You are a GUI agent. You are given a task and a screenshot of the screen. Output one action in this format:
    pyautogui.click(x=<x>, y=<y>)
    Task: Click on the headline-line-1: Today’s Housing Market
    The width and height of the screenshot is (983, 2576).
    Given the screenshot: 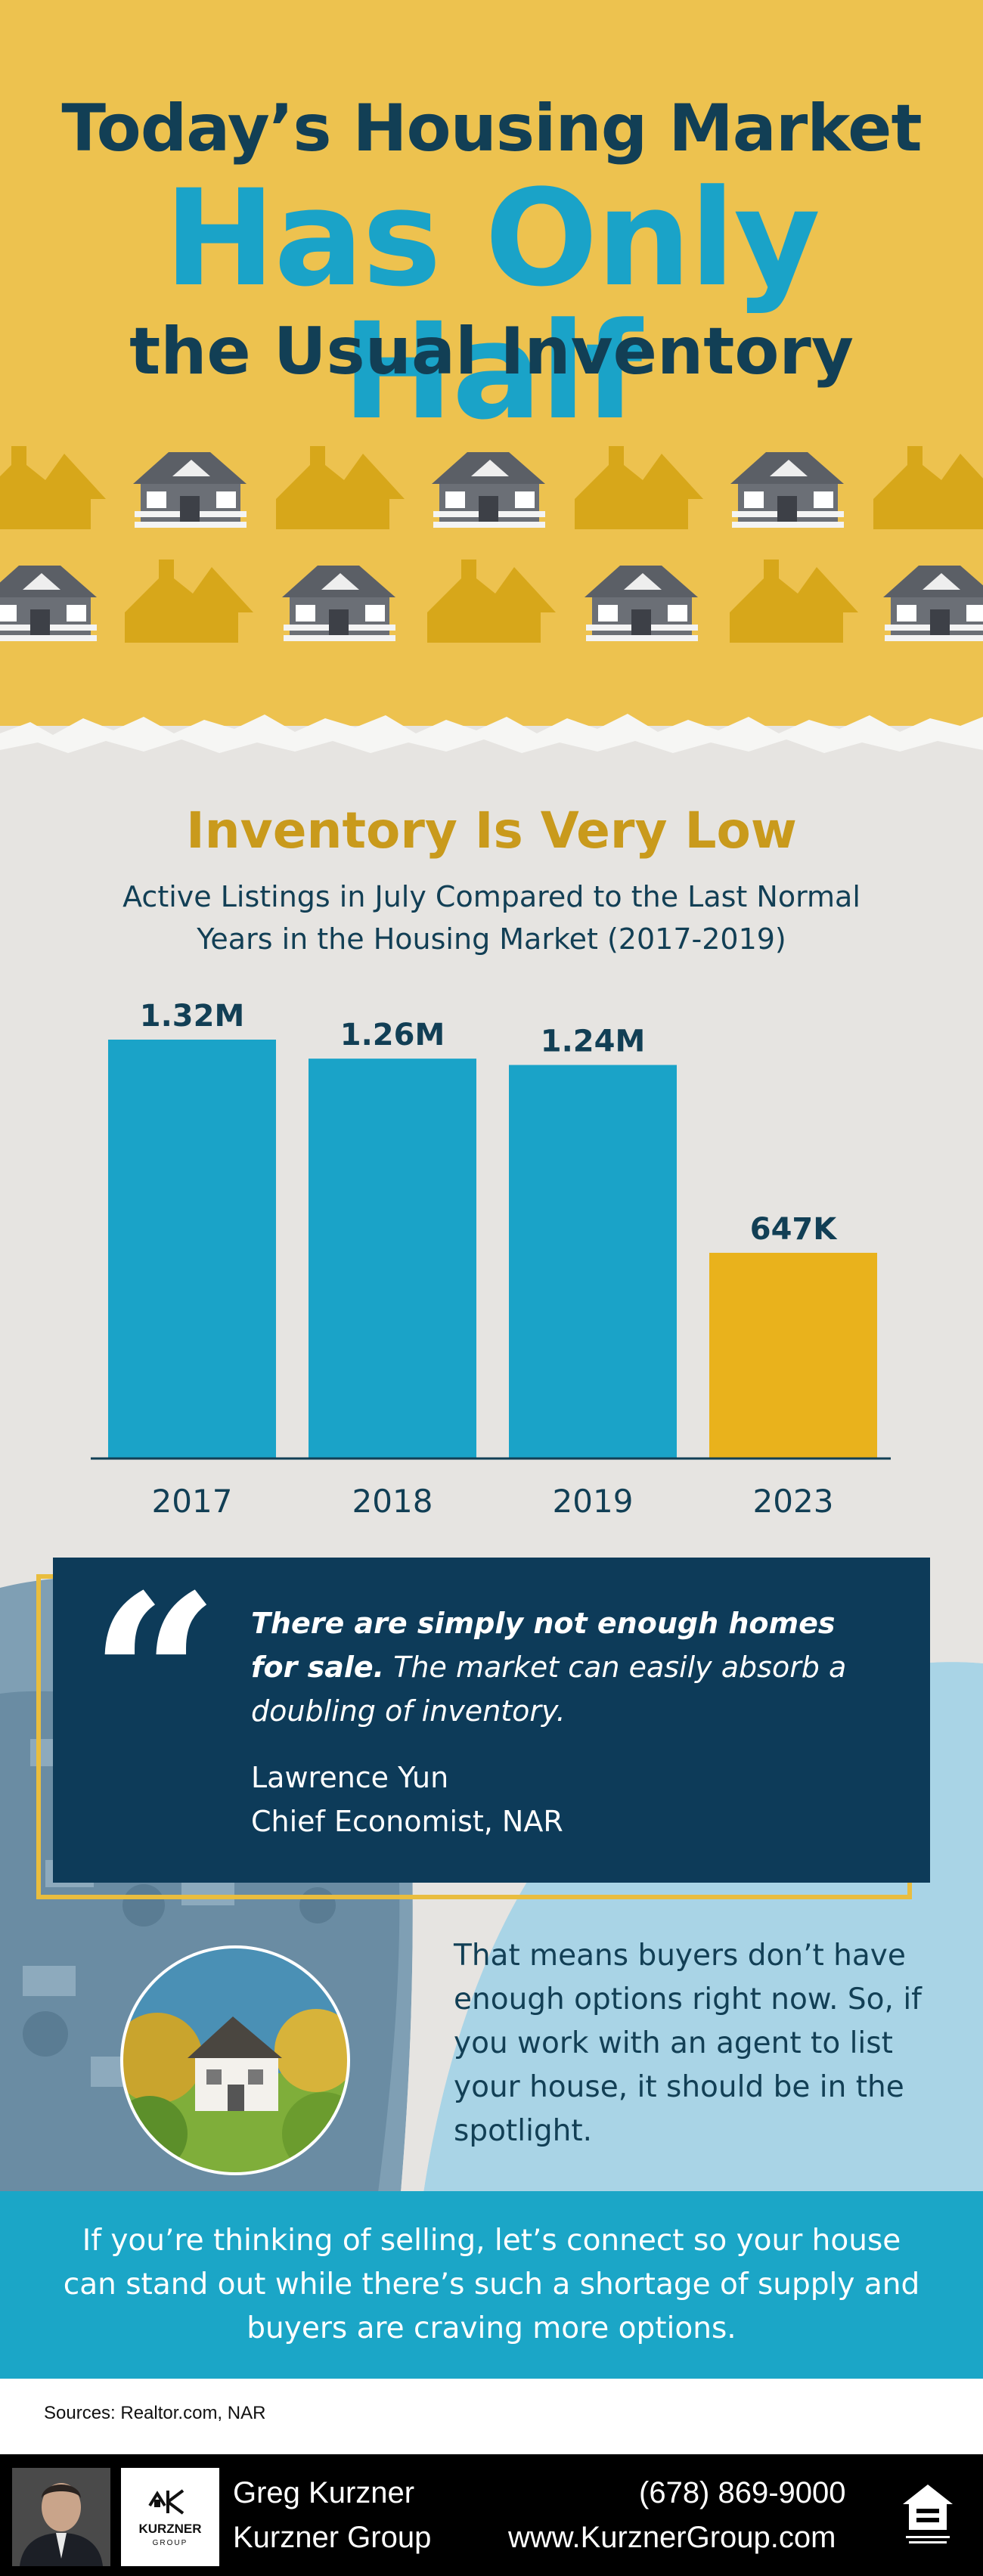 What is the action you would take?
    pyautogui.click(x=491, y=128)
    